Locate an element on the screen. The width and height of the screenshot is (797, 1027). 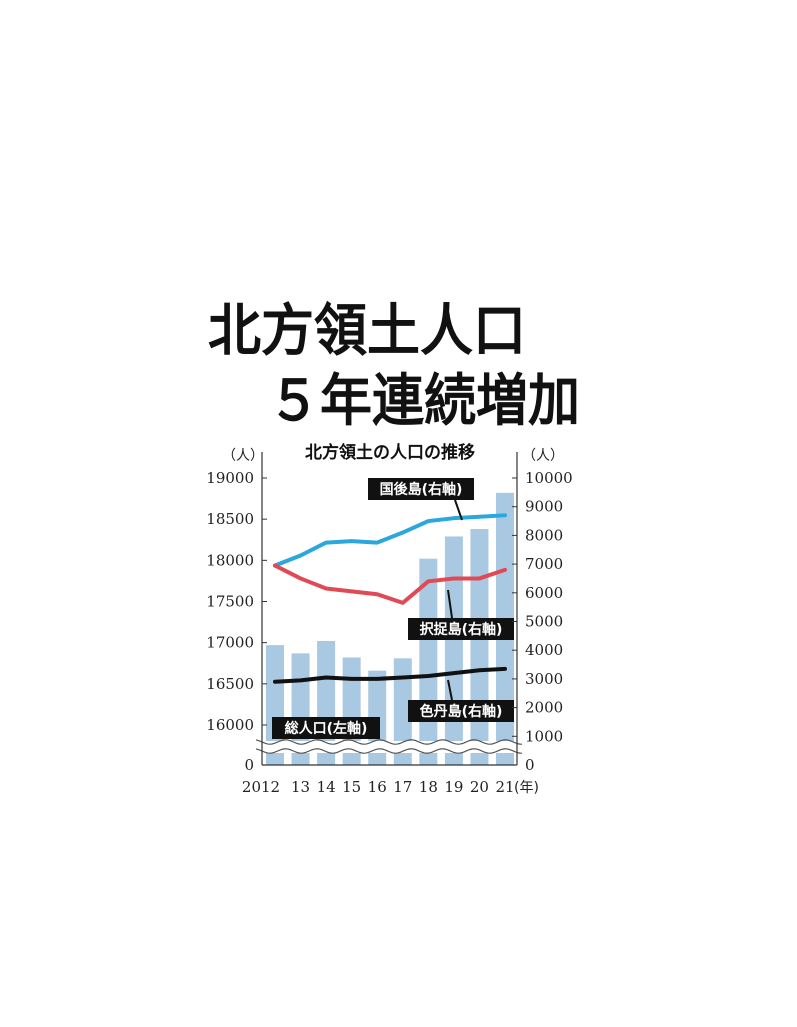
line-point-1-2012 is located at coordinates (275, 565).